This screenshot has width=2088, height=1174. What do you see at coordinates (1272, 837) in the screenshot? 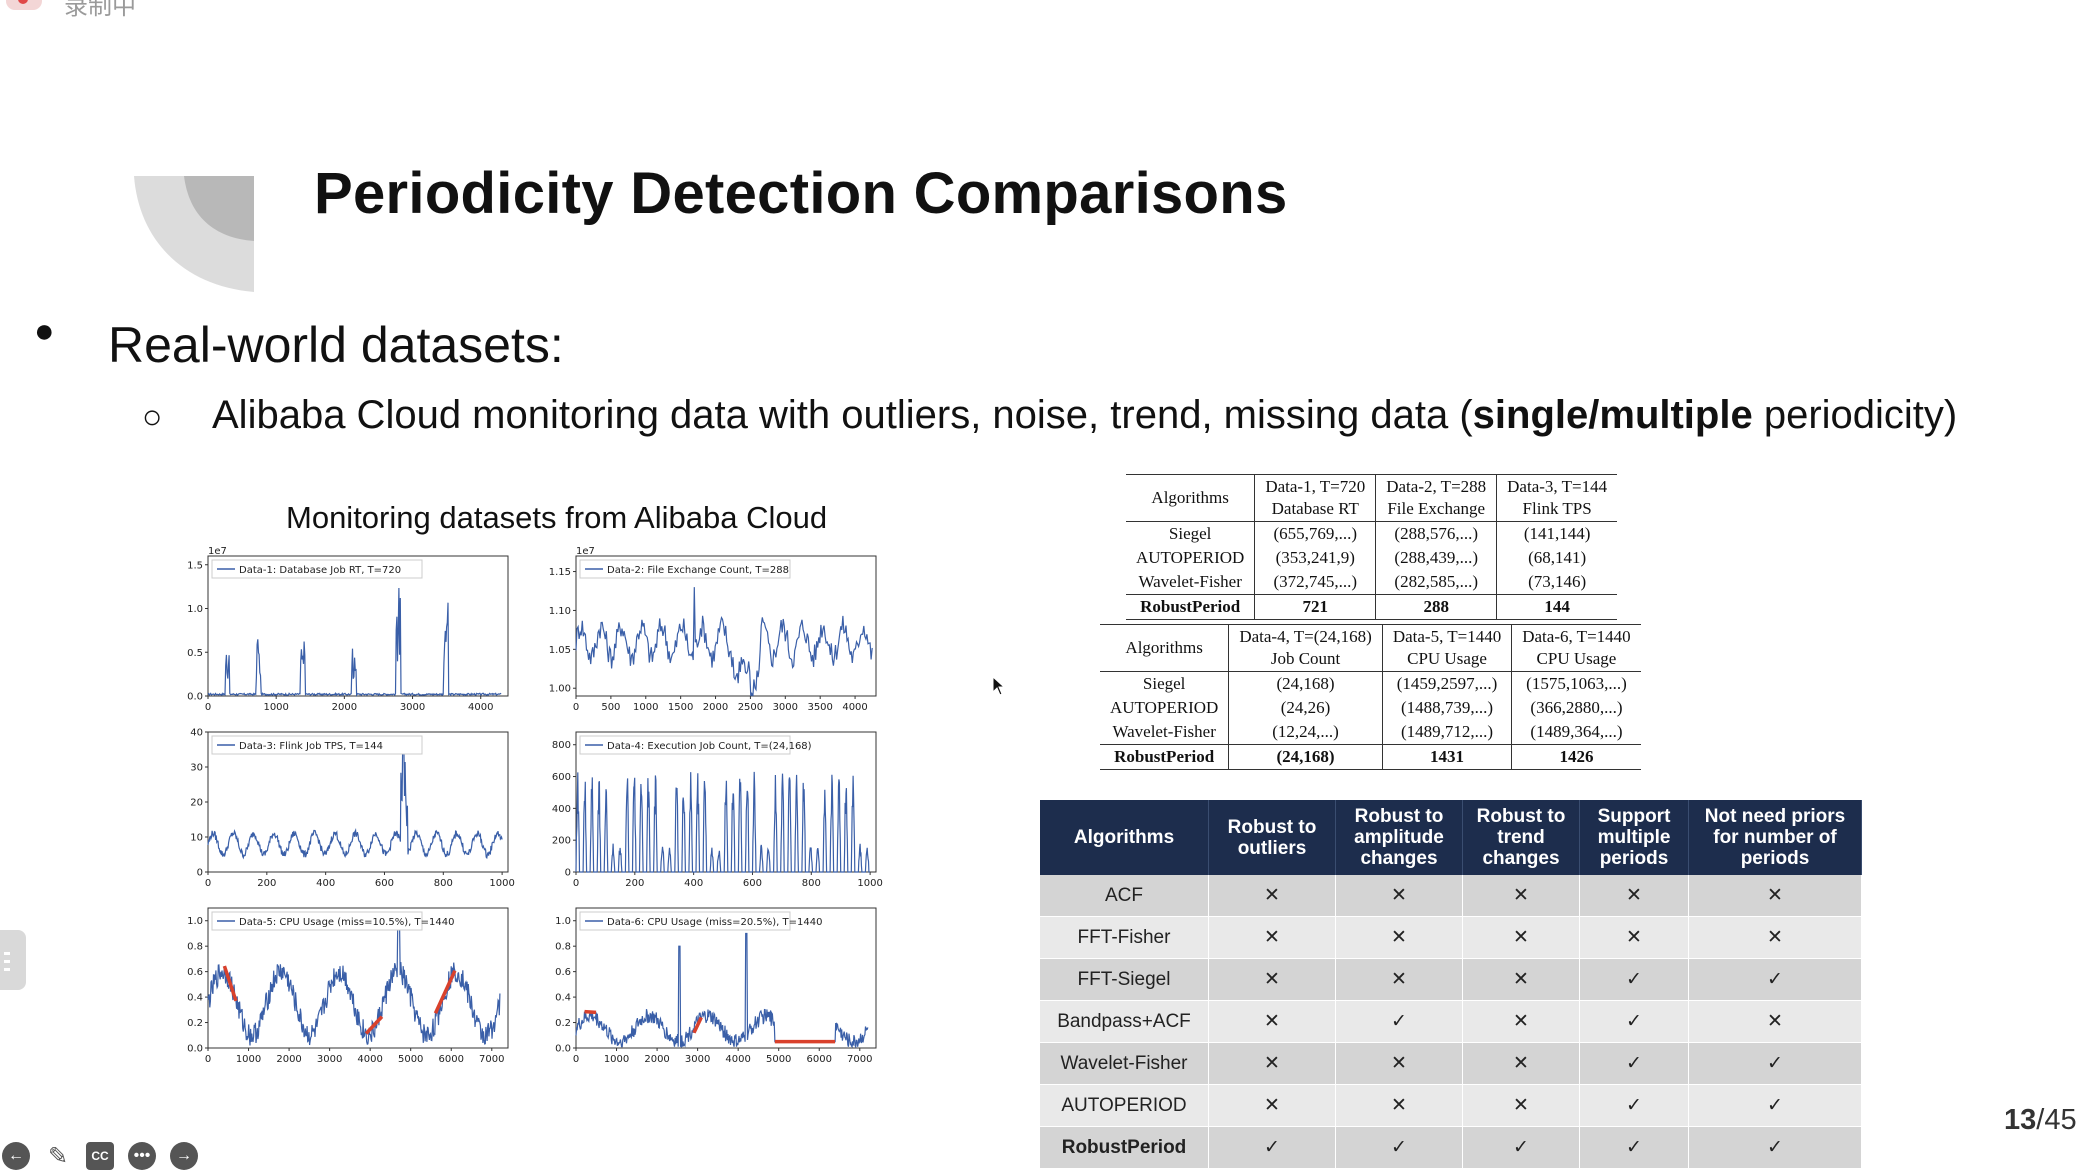
I see `feature-header-1: Robust to outliers` at bounding box center [1272, 837].